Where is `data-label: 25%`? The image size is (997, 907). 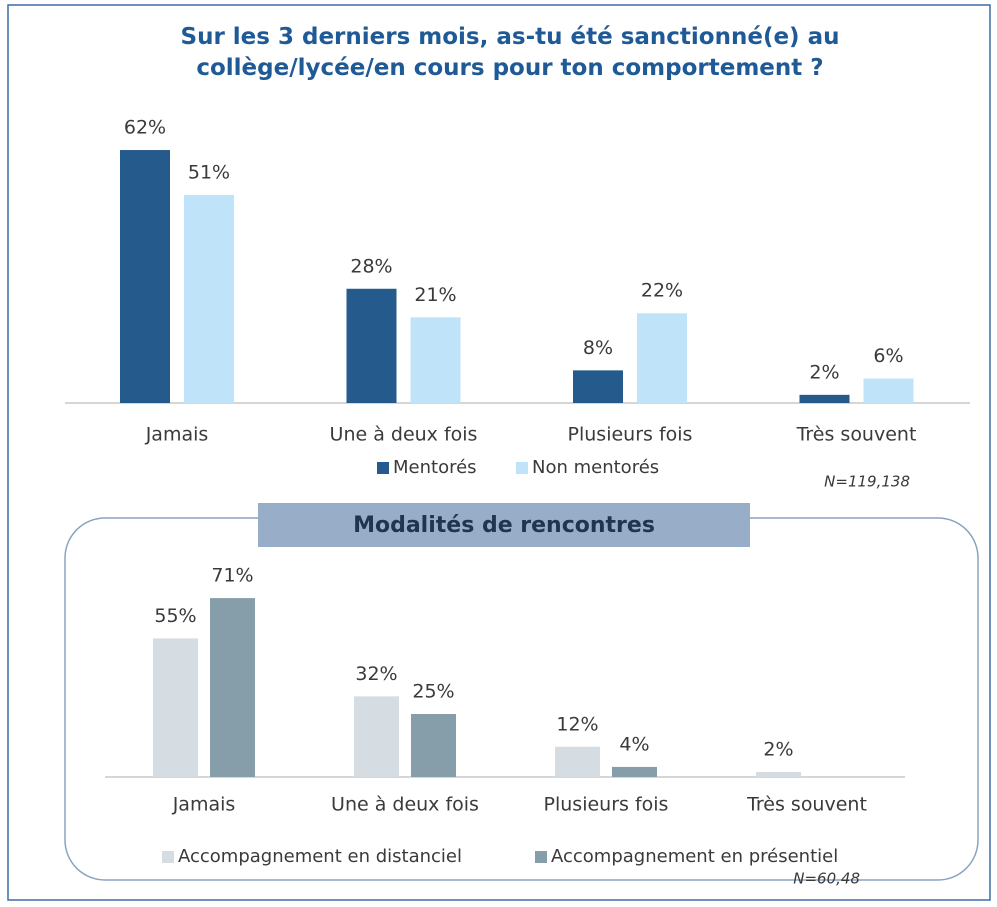 data-label: 25% is located at coordinates (433, 692).